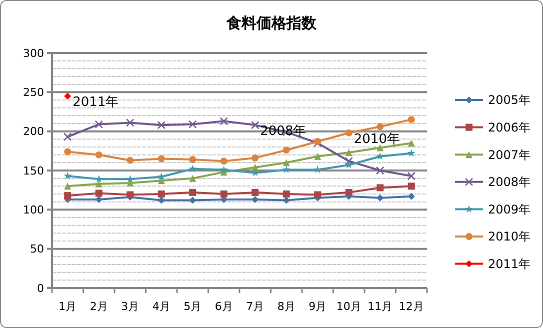 The height and width of the screenshot is (328, 543). What do you see at coordinates (161, 306) in the screenshot?
I see `x-tick-label: 4月` at bounding box center [161, 306].